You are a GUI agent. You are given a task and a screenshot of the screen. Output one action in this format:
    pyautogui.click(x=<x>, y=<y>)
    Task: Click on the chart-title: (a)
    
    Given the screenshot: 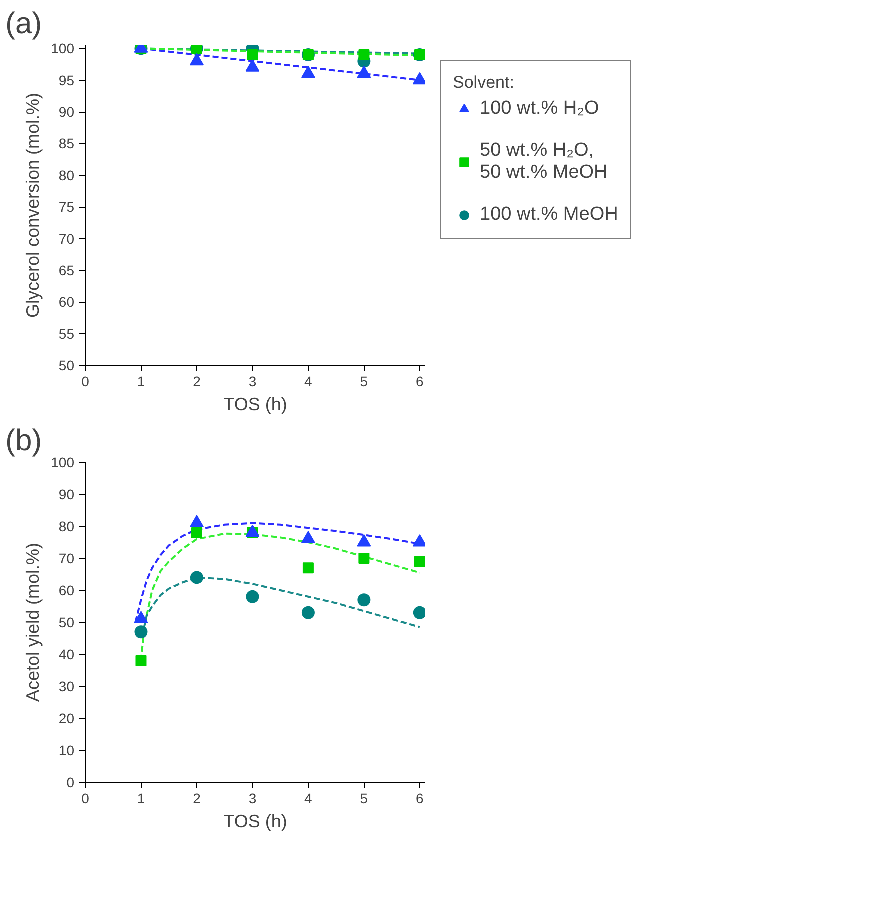 What is the action you would take?
    pyautogui.click(x=24, y=24)
    